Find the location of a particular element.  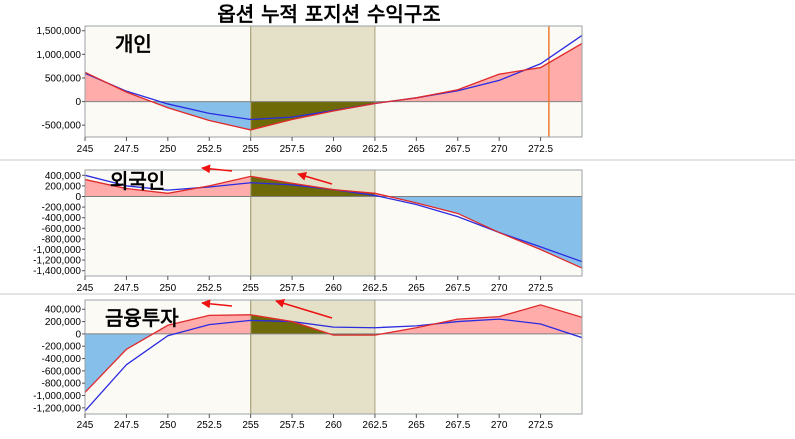

panel-label: 금융투자 is located at coordinates (142, 318).